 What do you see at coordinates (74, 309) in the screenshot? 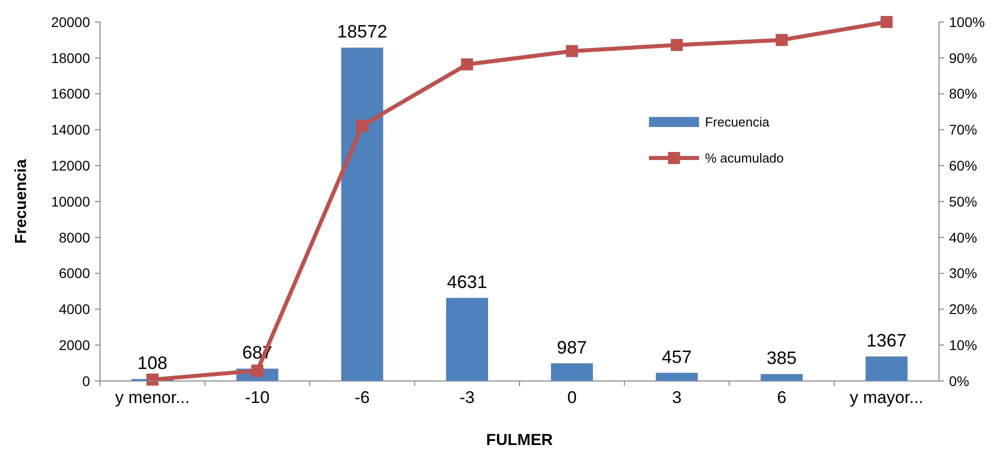
I see `y-tick-label: 4000` at bounding box center [74, 309].